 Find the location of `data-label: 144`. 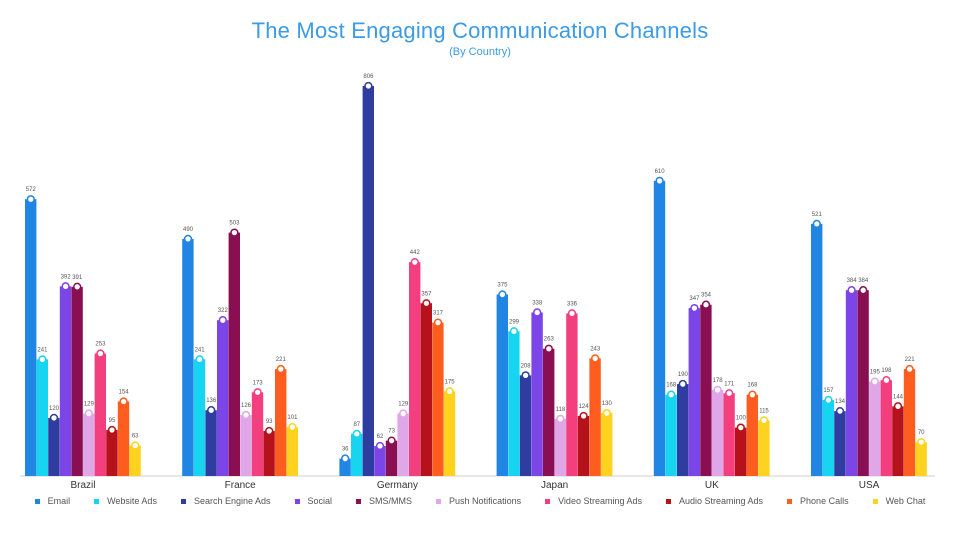

data-label: 144 is located at coordinates (898, 397).